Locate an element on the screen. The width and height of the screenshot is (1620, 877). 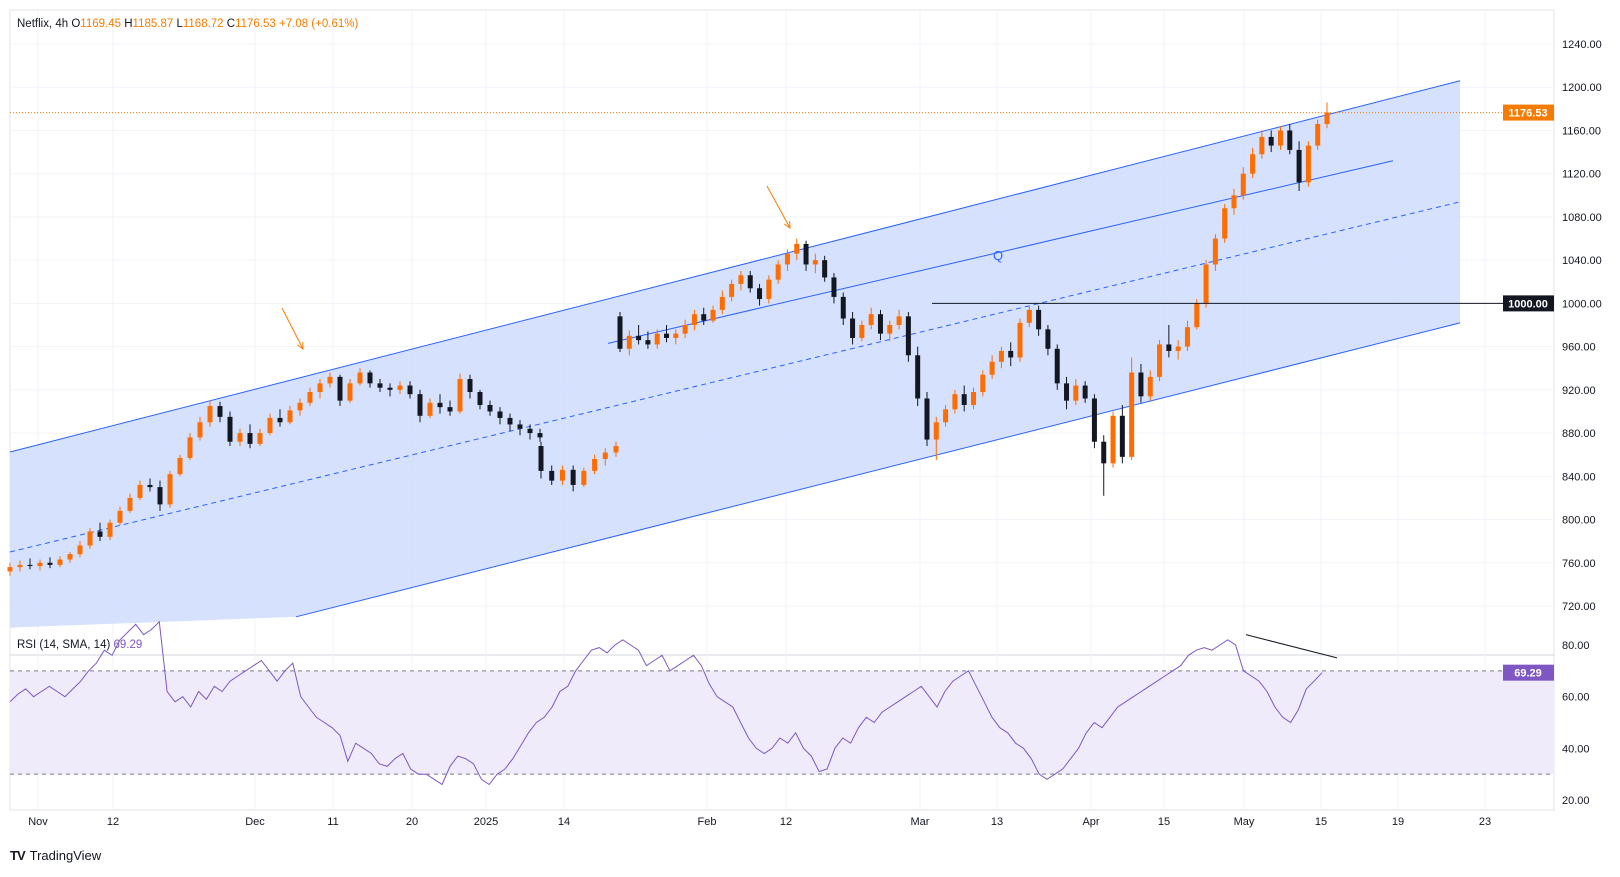
rsi-value-tag is located at coordinates (1528, 672).